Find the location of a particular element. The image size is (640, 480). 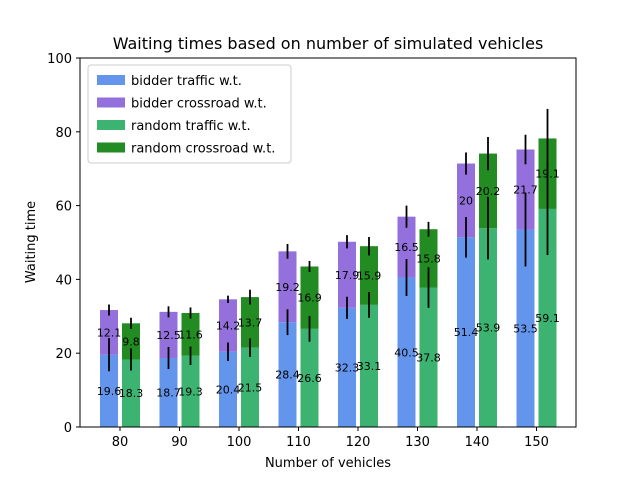

bar-random-traffic-w-t--80 is located at coordinates (131, 393).